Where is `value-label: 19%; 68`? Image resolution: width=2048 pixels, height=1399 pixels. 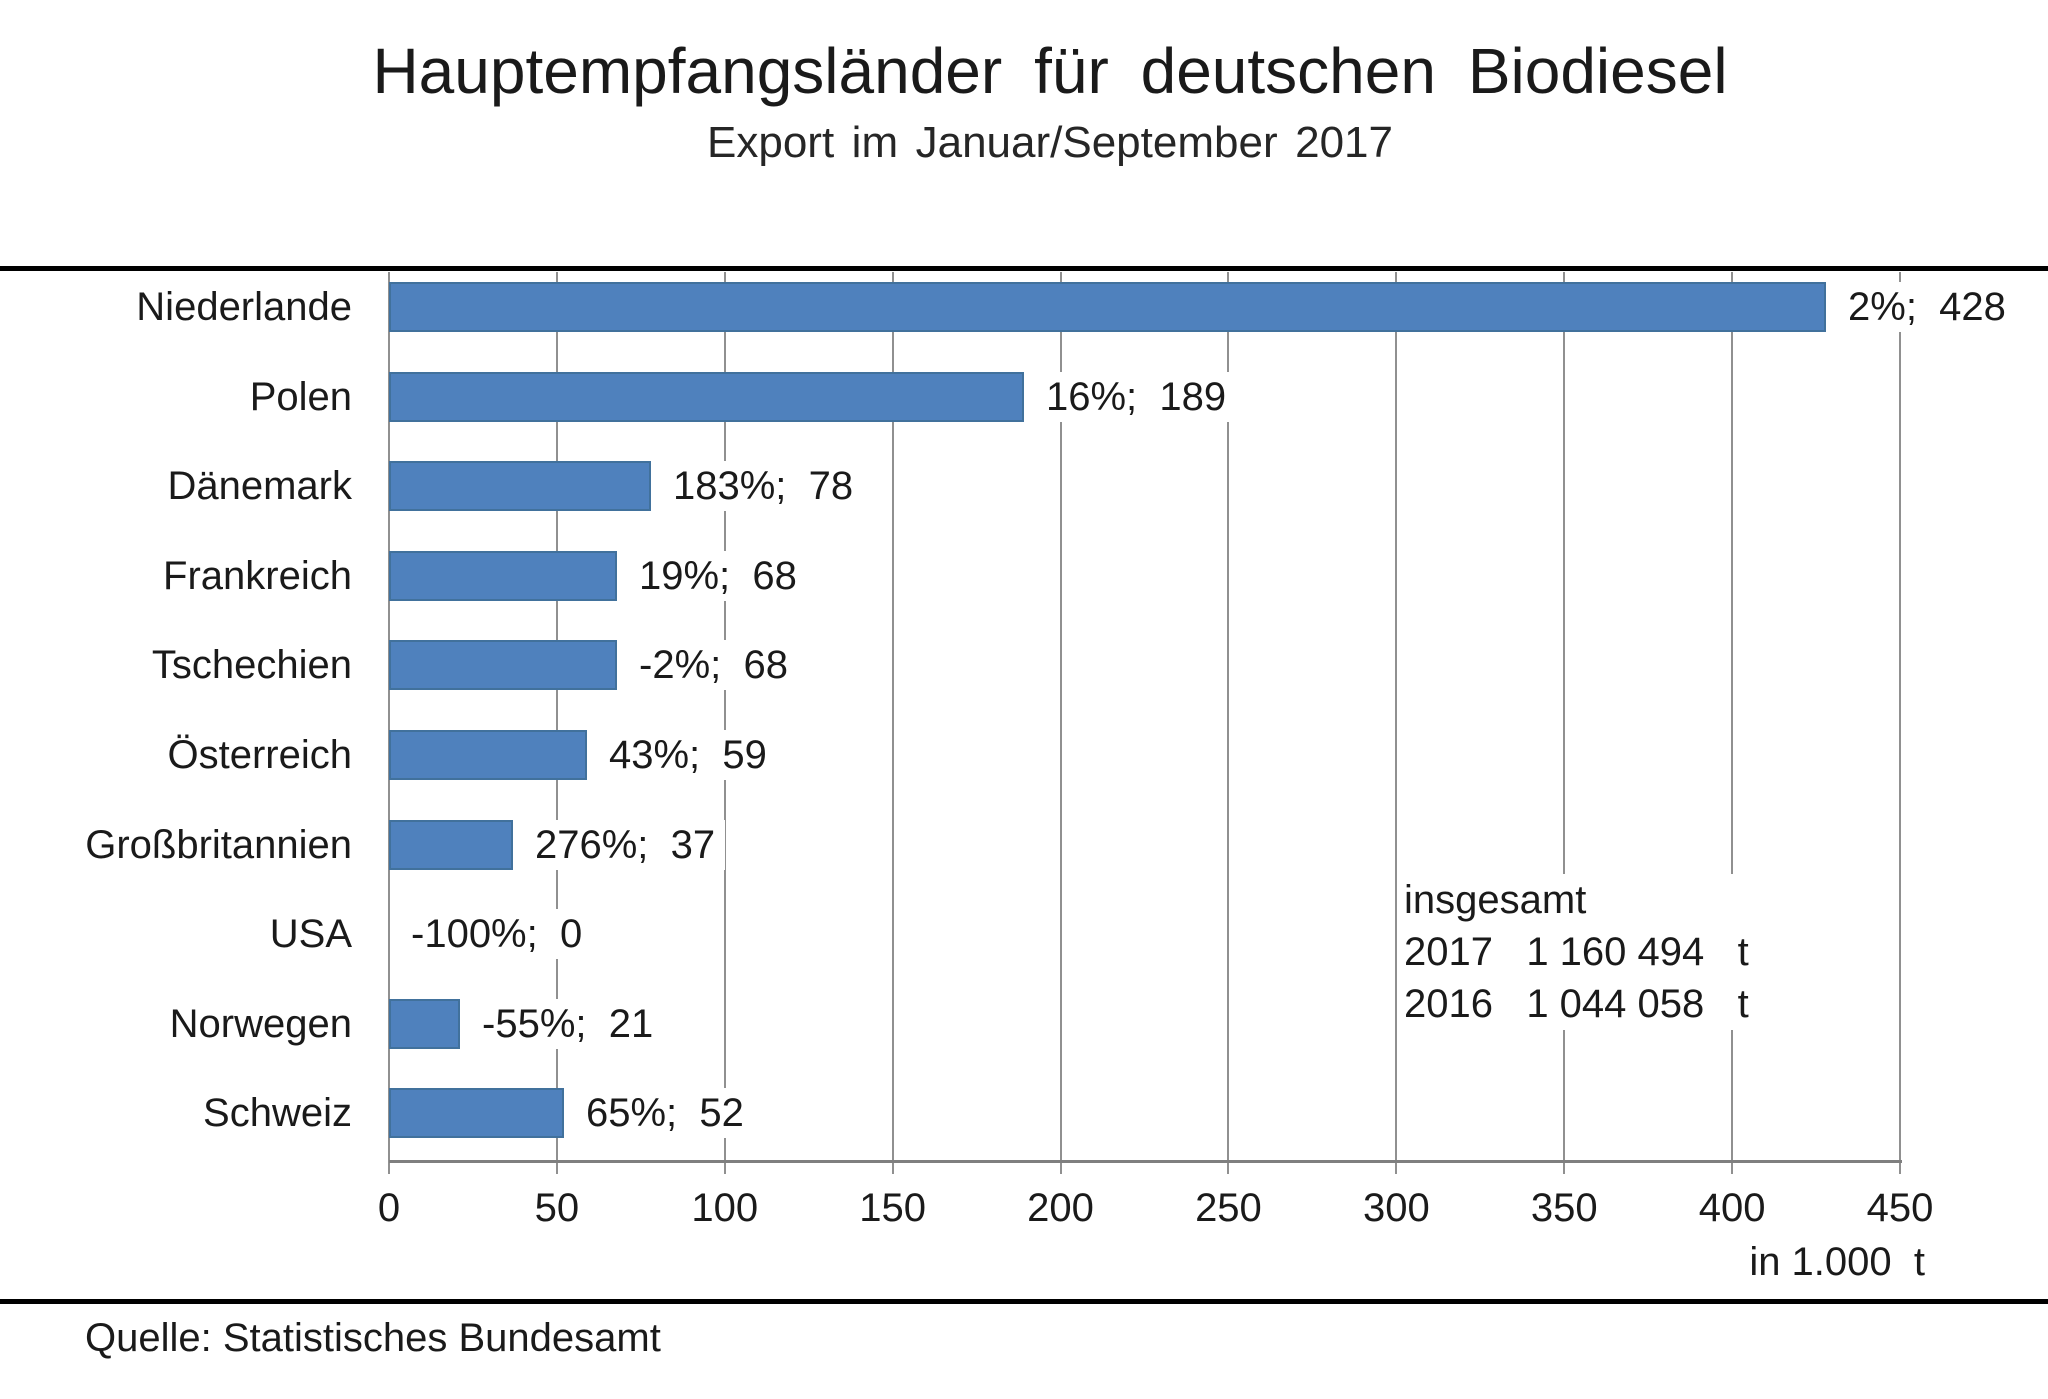
value-label: 19%; 68 is located at coordinates (718, 576).